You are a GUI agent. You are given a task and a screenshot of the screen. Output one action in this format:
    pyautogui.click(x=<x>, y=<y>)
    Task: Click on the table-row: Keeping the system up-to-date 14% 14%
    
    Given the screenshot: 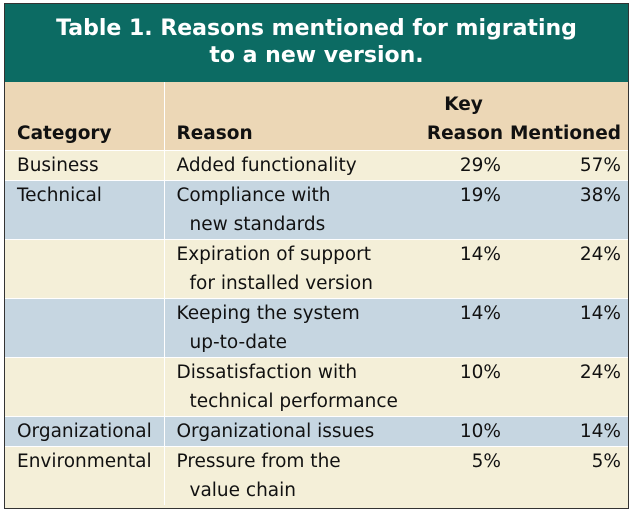 What is the action you would take?
    pyautogui.click(x=316, y=328)
    